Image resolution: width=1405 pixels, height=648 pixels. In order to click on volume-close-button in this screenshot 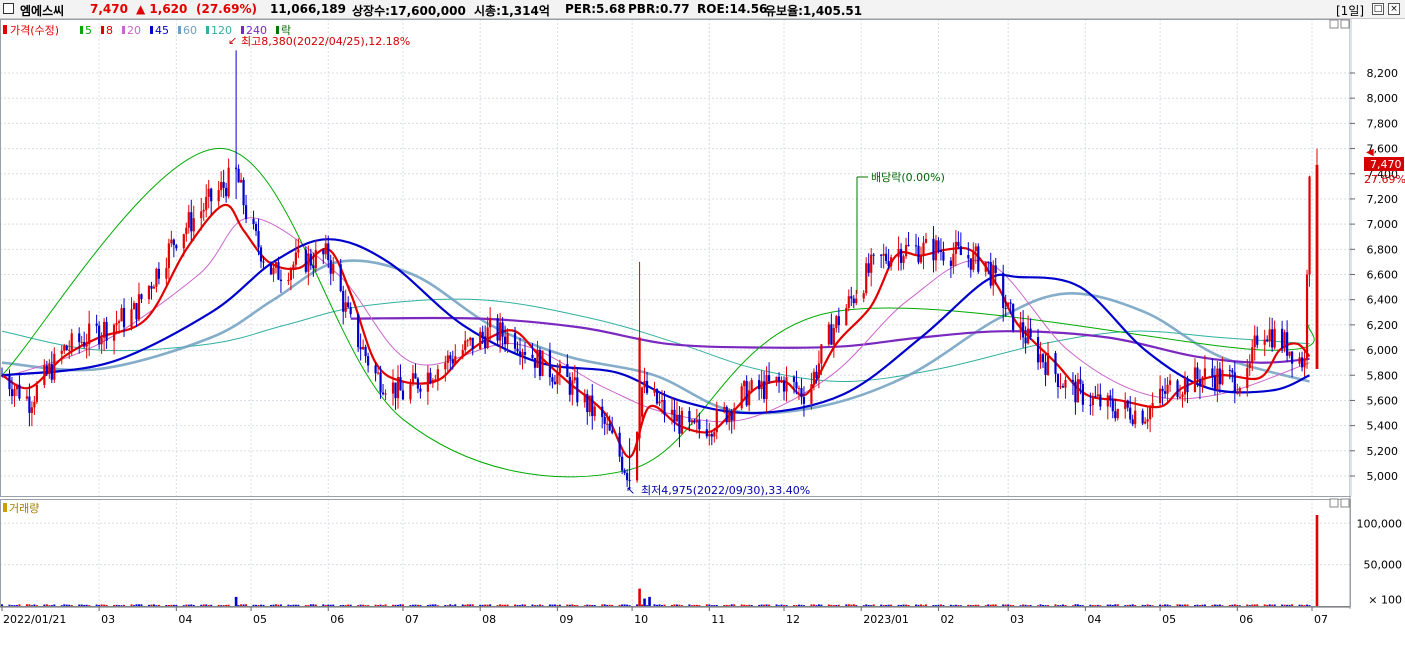, I will do `click(1345, 503)`.